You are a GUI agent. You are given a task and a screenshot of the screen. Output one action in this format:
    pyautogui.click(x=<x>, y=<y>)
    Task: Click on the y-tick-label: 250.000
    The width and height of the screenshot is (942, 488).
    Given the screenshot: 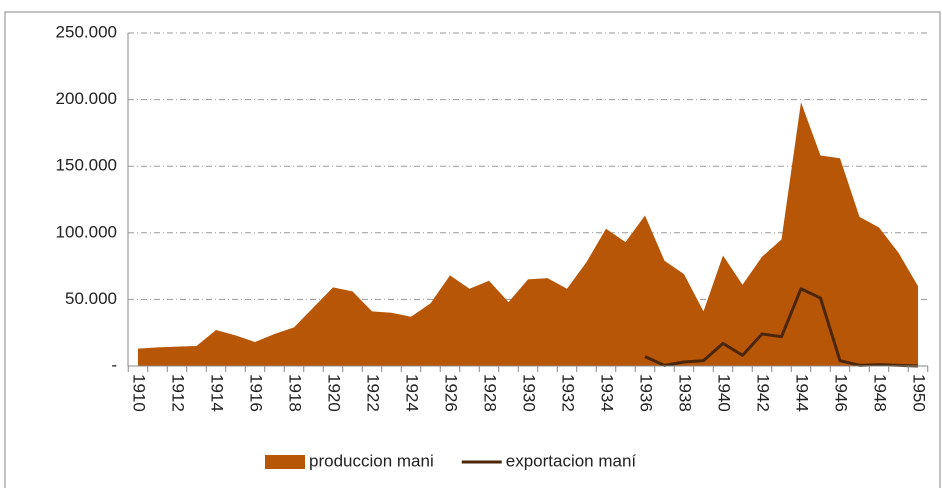 What is the action you would take?
    pyautogui.click(x=86, y=31)
    